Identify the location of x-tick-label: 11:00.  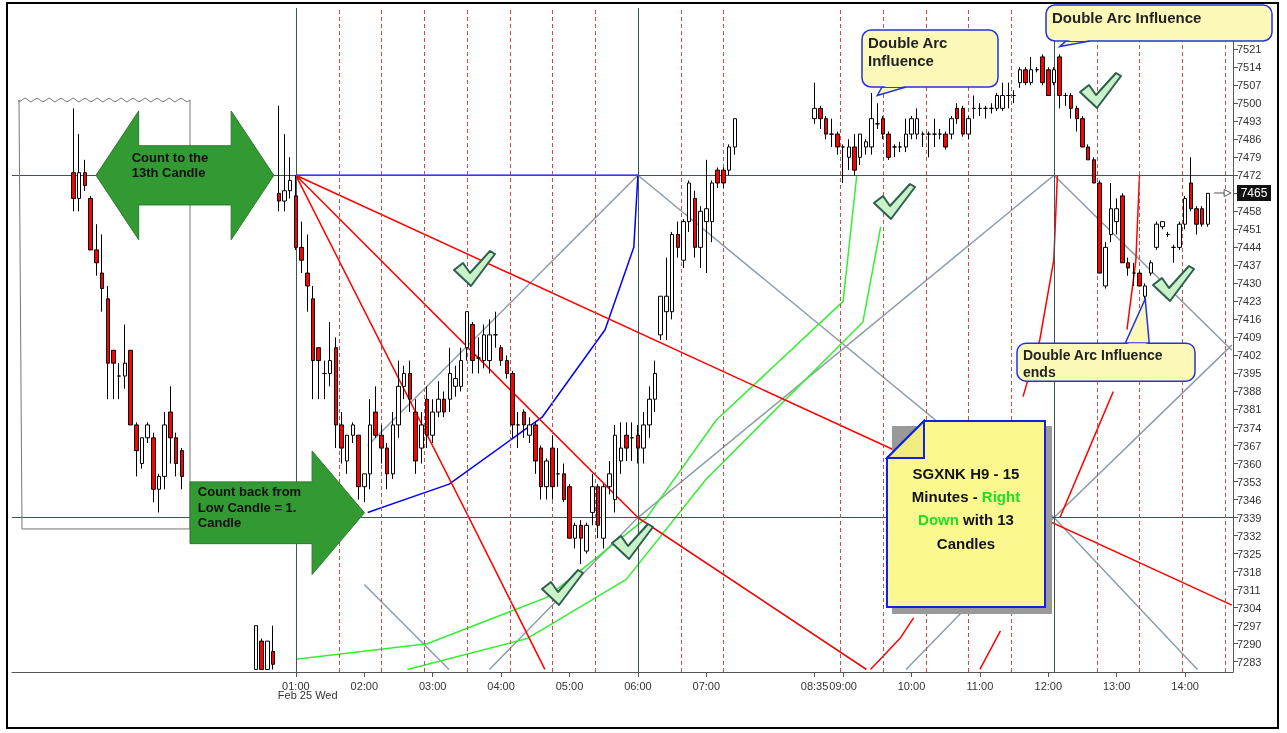
(980, 685).